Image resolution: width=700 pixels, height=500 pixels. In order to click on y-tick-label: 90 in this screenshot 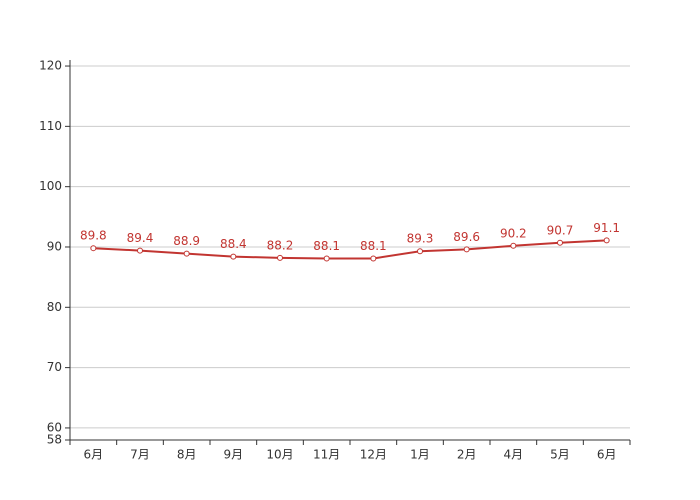, I will do `click(54, 246)`.